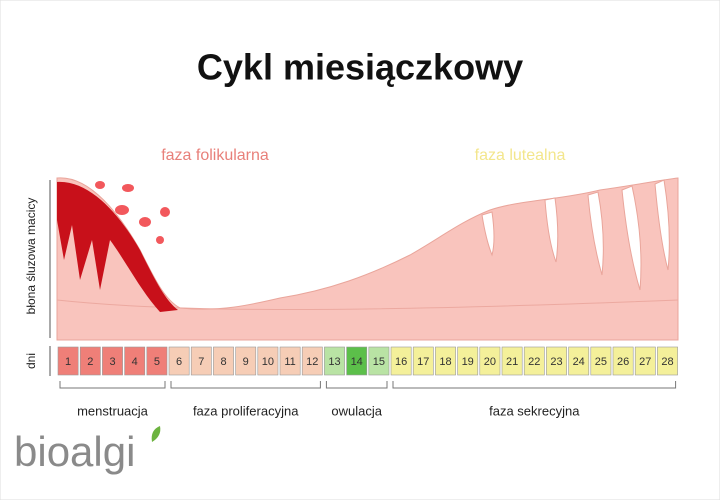 Image resolution: width=720 pixels, height=500 pixels. I want to click on day-number: 14, so click(357, 362).